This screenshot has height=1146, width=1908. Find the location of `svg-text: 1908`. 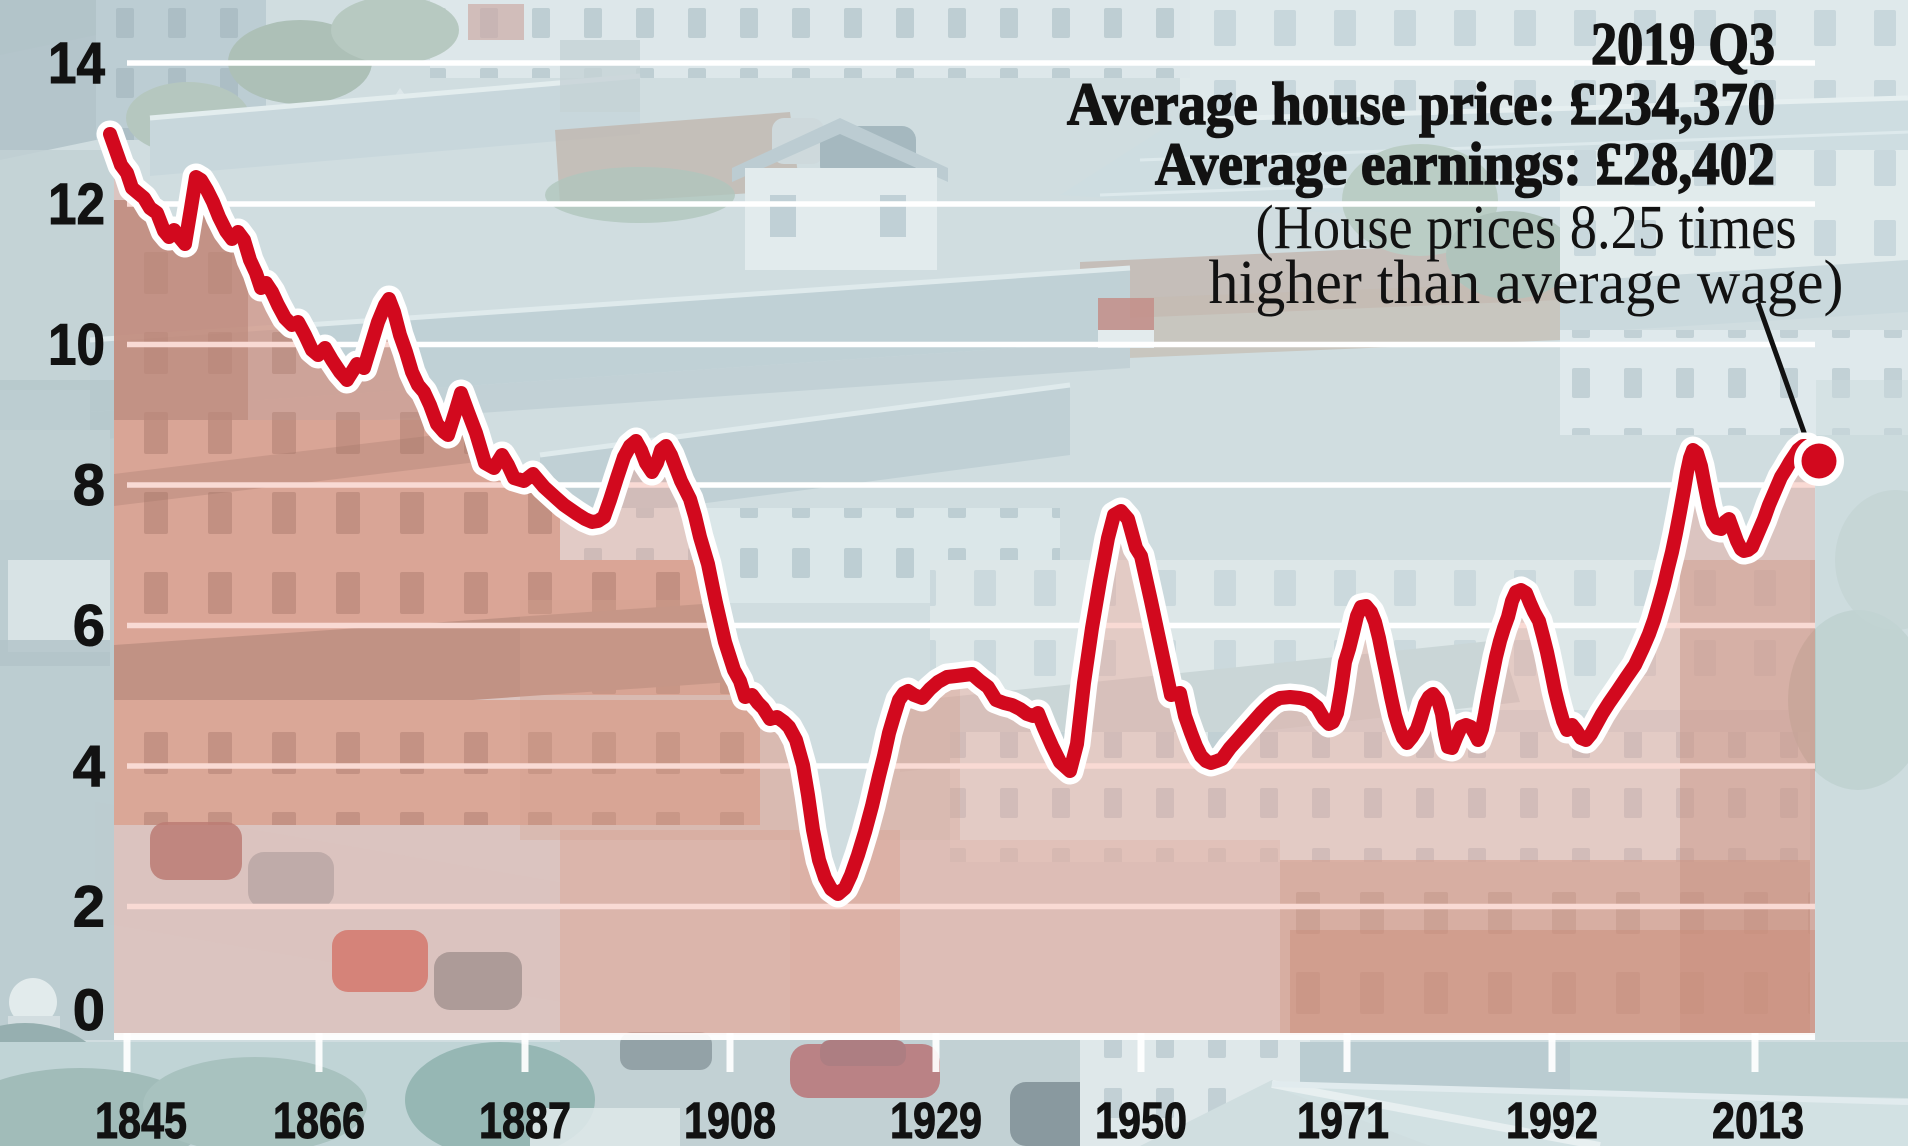

svg-text: 1908 is located at coordinates (730, 1119).